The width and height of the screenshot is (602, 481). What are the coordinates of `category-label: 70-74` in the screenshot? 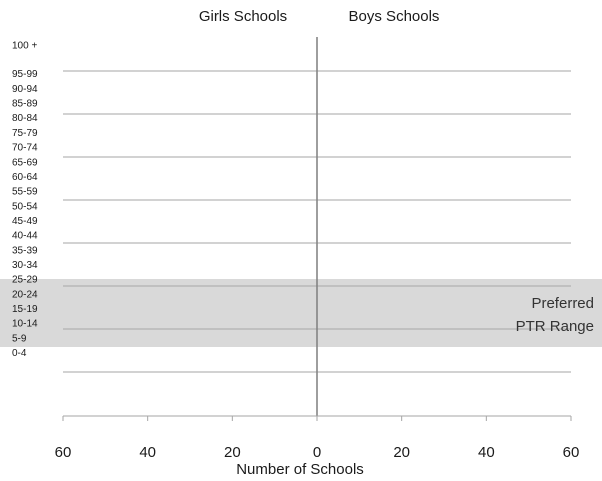 It's located at (25, 148).